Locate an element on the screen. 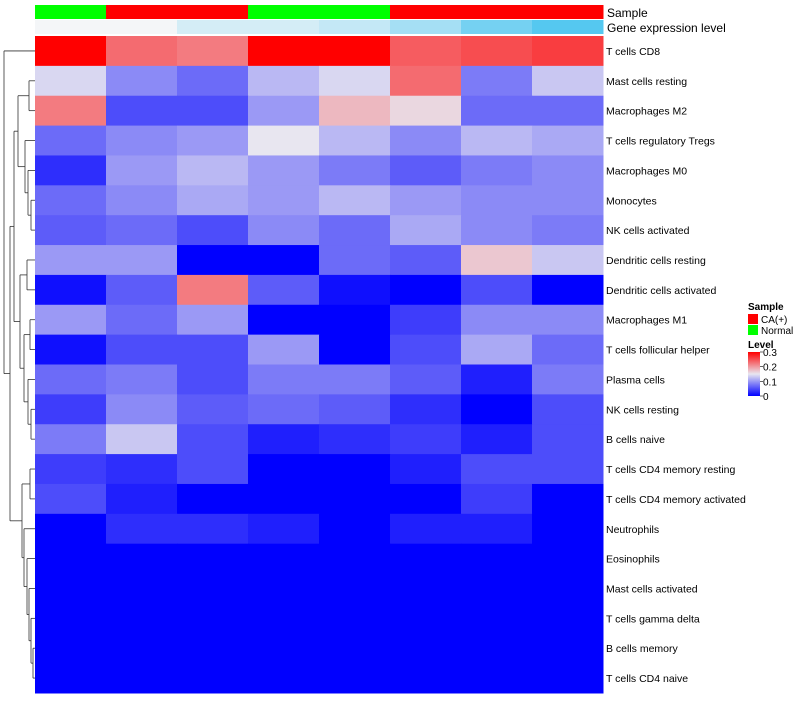  legend-swatch is located at coordinates (753, 330).